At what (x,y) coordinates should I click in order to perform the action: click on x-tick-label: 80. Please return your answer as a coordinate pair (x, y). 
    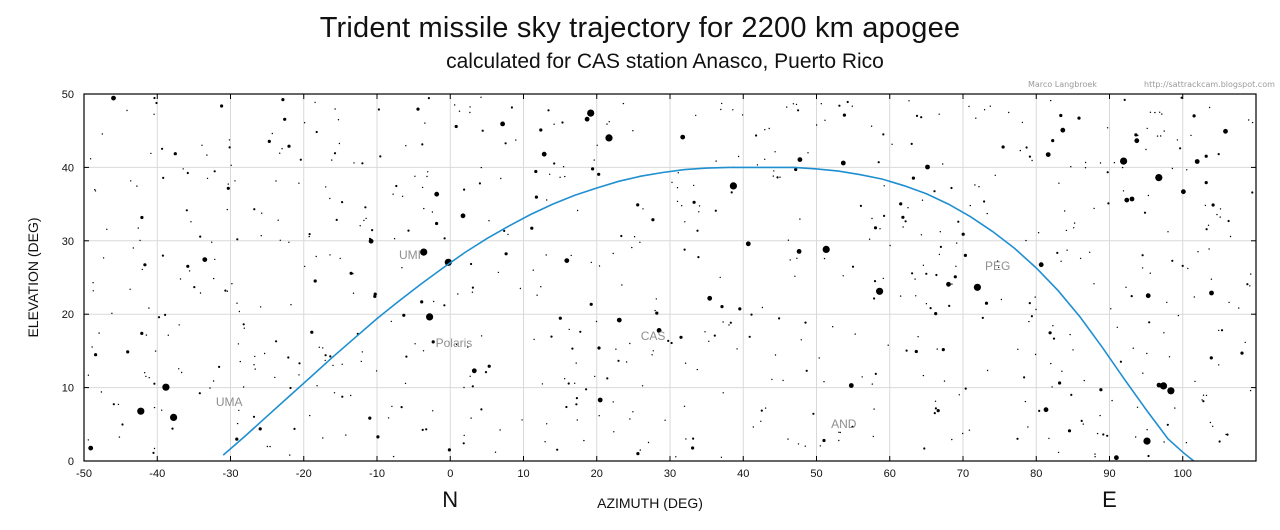
    Looking at the image, I should click on (1036, 474).